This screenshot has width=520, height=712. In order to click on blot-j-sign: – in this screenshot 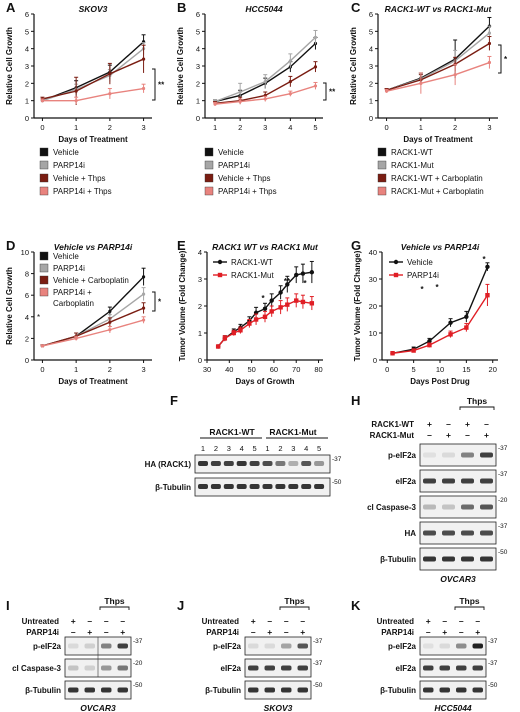, I will do `click(253, 632)`.